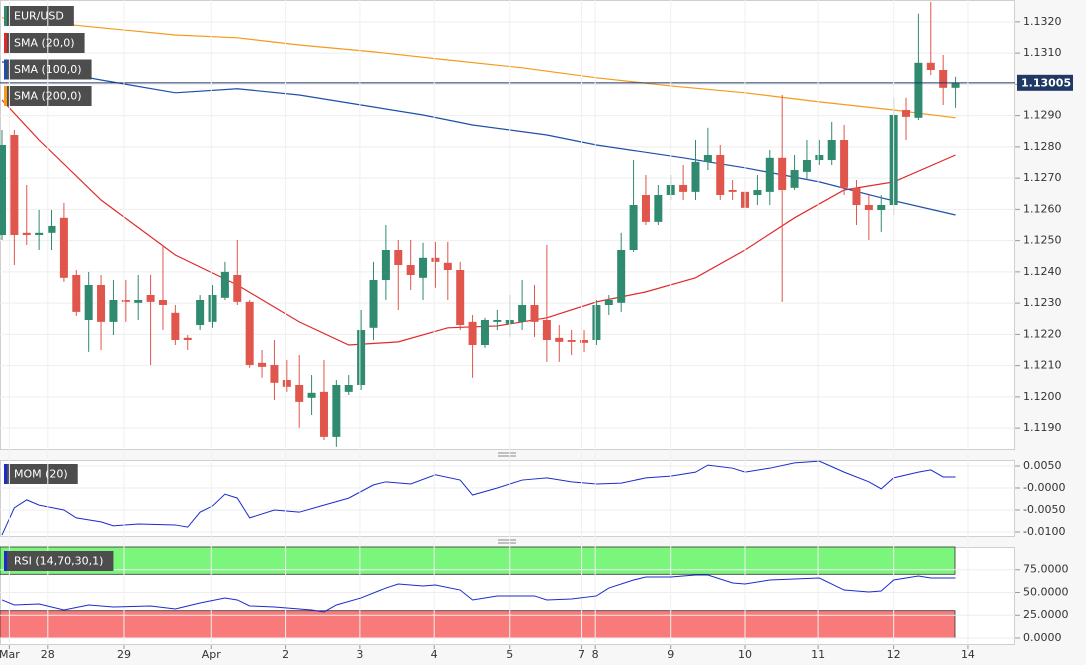  I want to click on x-tick-label: 12, so click(894, 654).